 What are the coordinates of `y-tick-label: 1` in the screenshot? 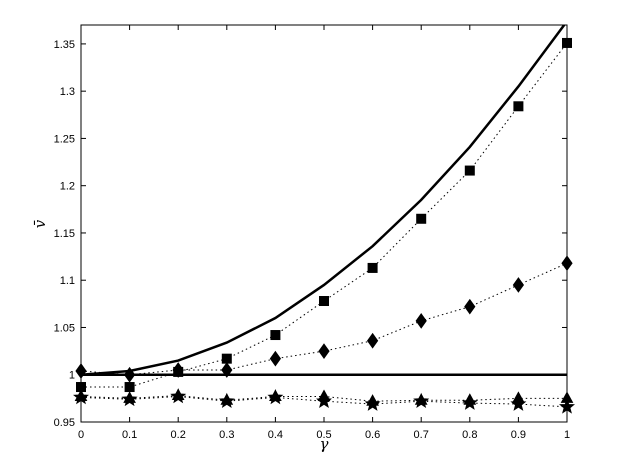 It's located at (72, 376).